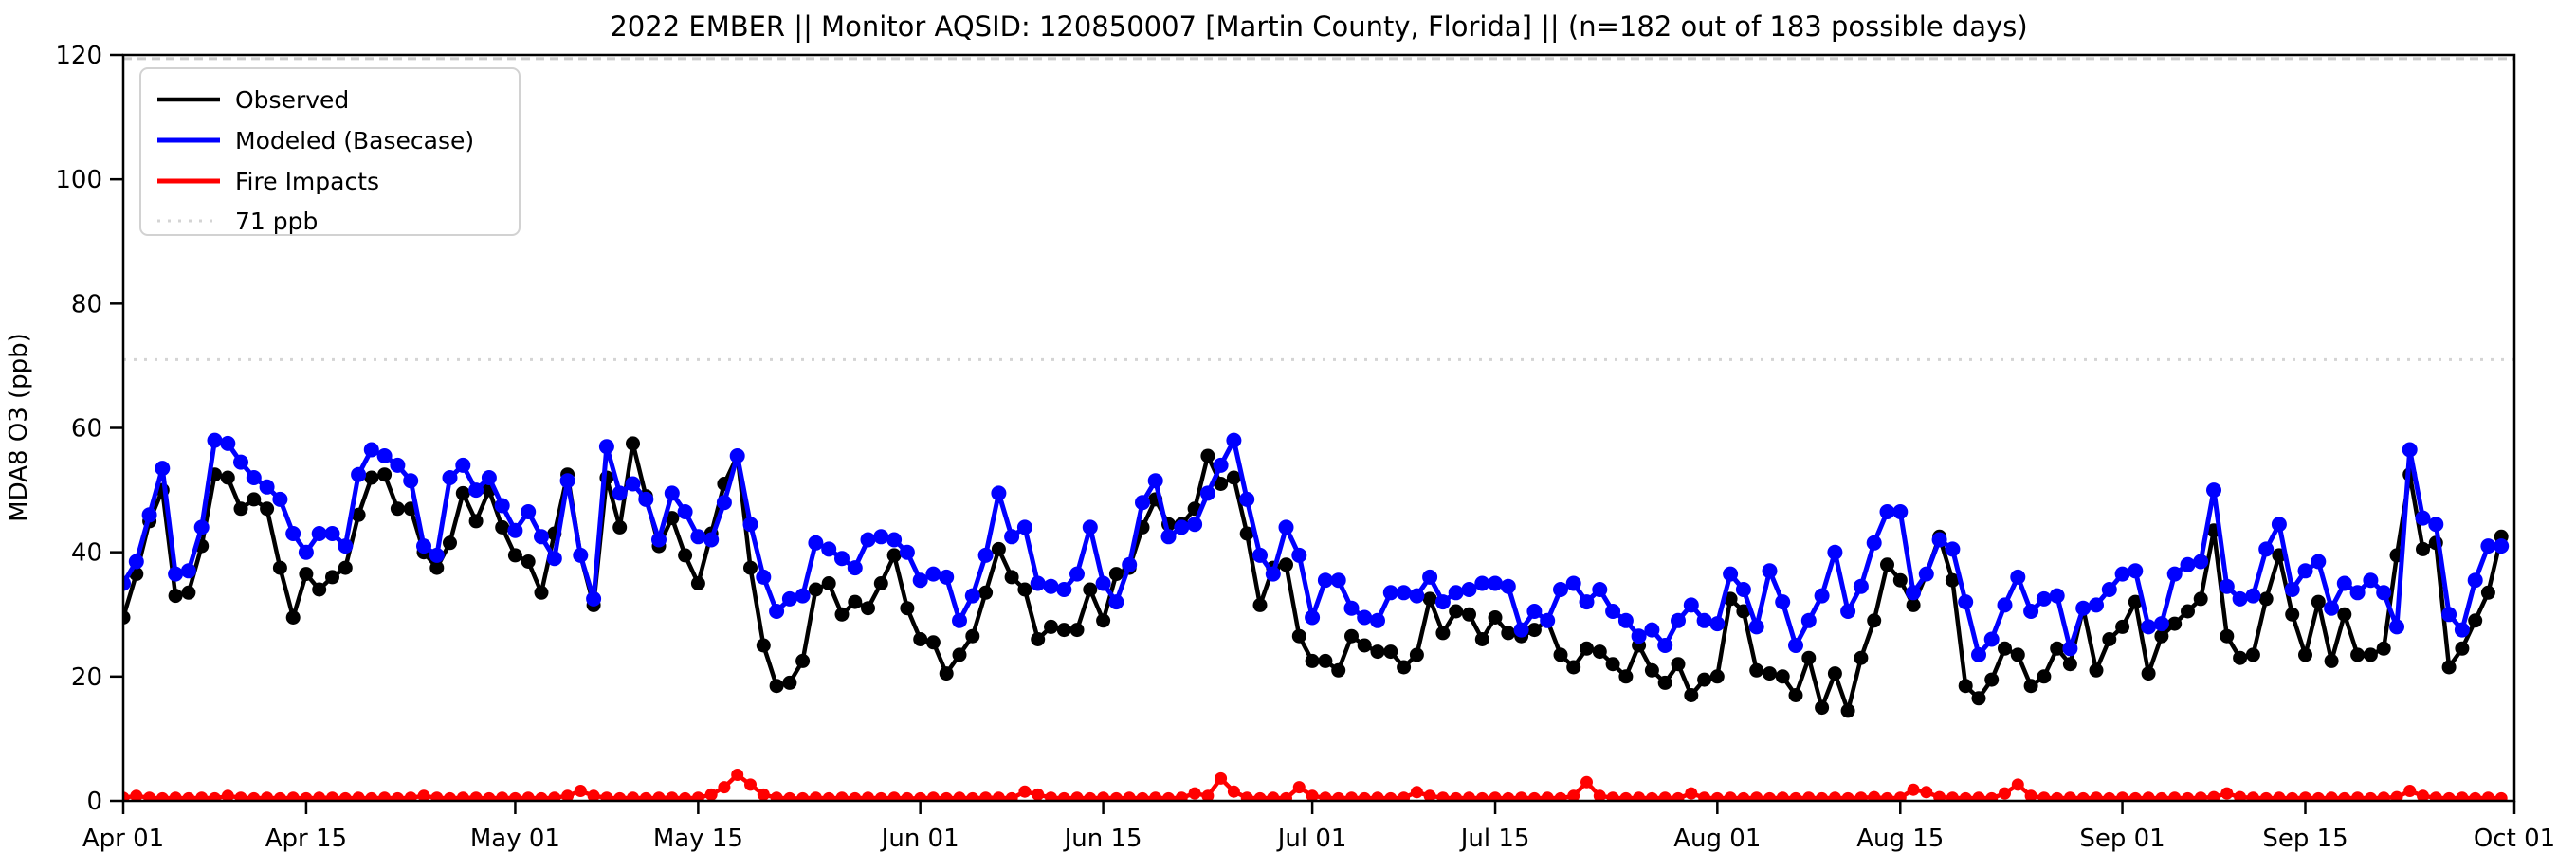  What do you see at coordinates (86, 553) in the screenshot?
I see `y-tick-label: 40` at bounding box center [86, 553].